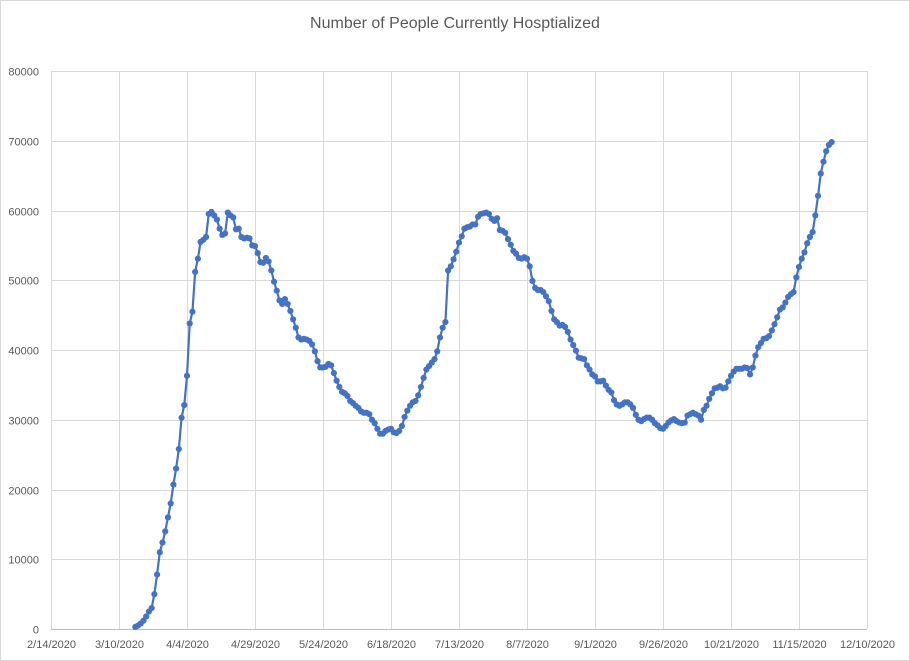  I want to click on y-tick-label: 70000, so click(23, 143).